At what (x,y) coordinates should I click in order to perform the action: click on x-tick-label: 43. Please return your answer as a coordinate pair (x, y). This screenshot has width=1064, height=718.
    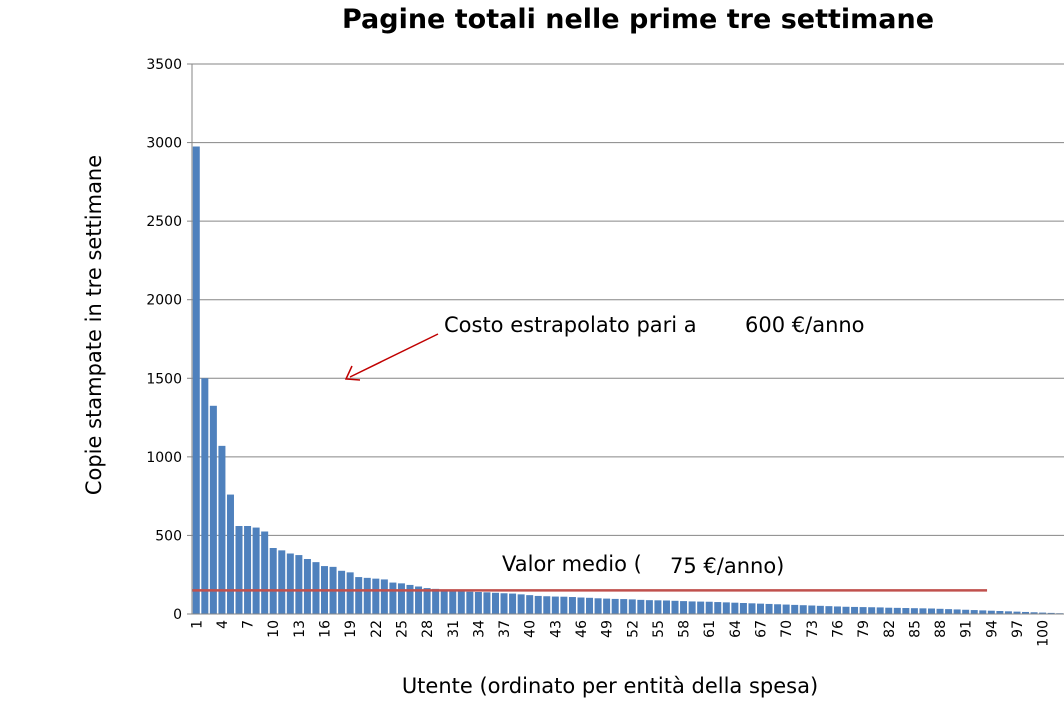
    Looking at the image, I should click on (556, 629).